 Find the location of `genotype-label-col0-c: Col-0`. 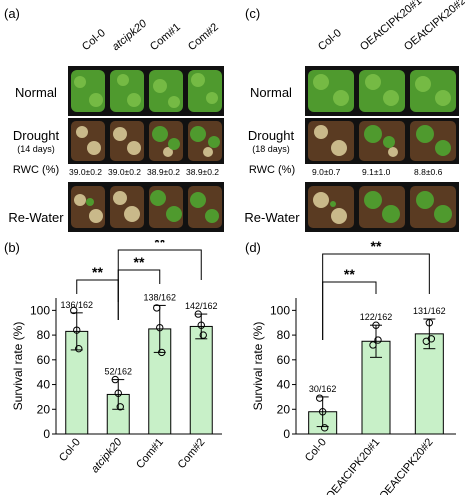

genotype-label-col0-c: Col-0 is located at coordinates (330, 40).